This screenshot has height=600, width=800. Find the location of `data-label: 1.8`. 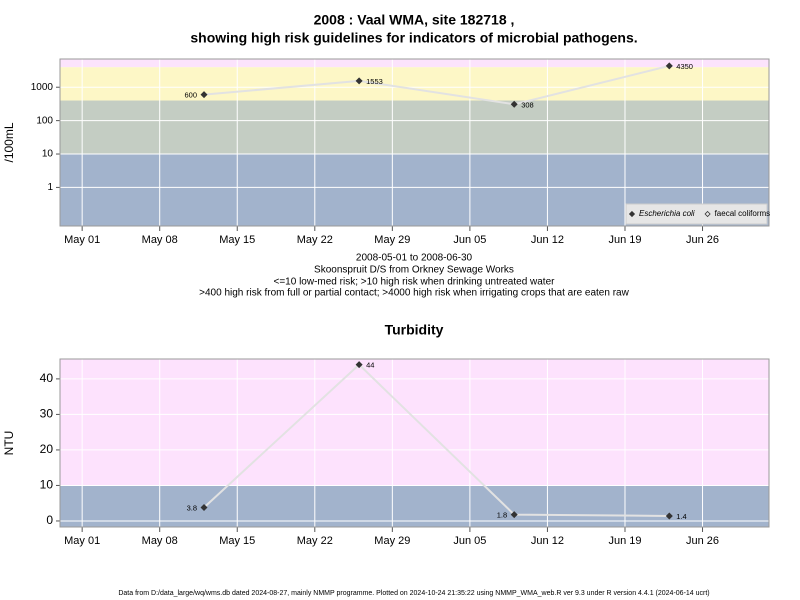

data-label: 1.8 is located at coordinates (502, 515).